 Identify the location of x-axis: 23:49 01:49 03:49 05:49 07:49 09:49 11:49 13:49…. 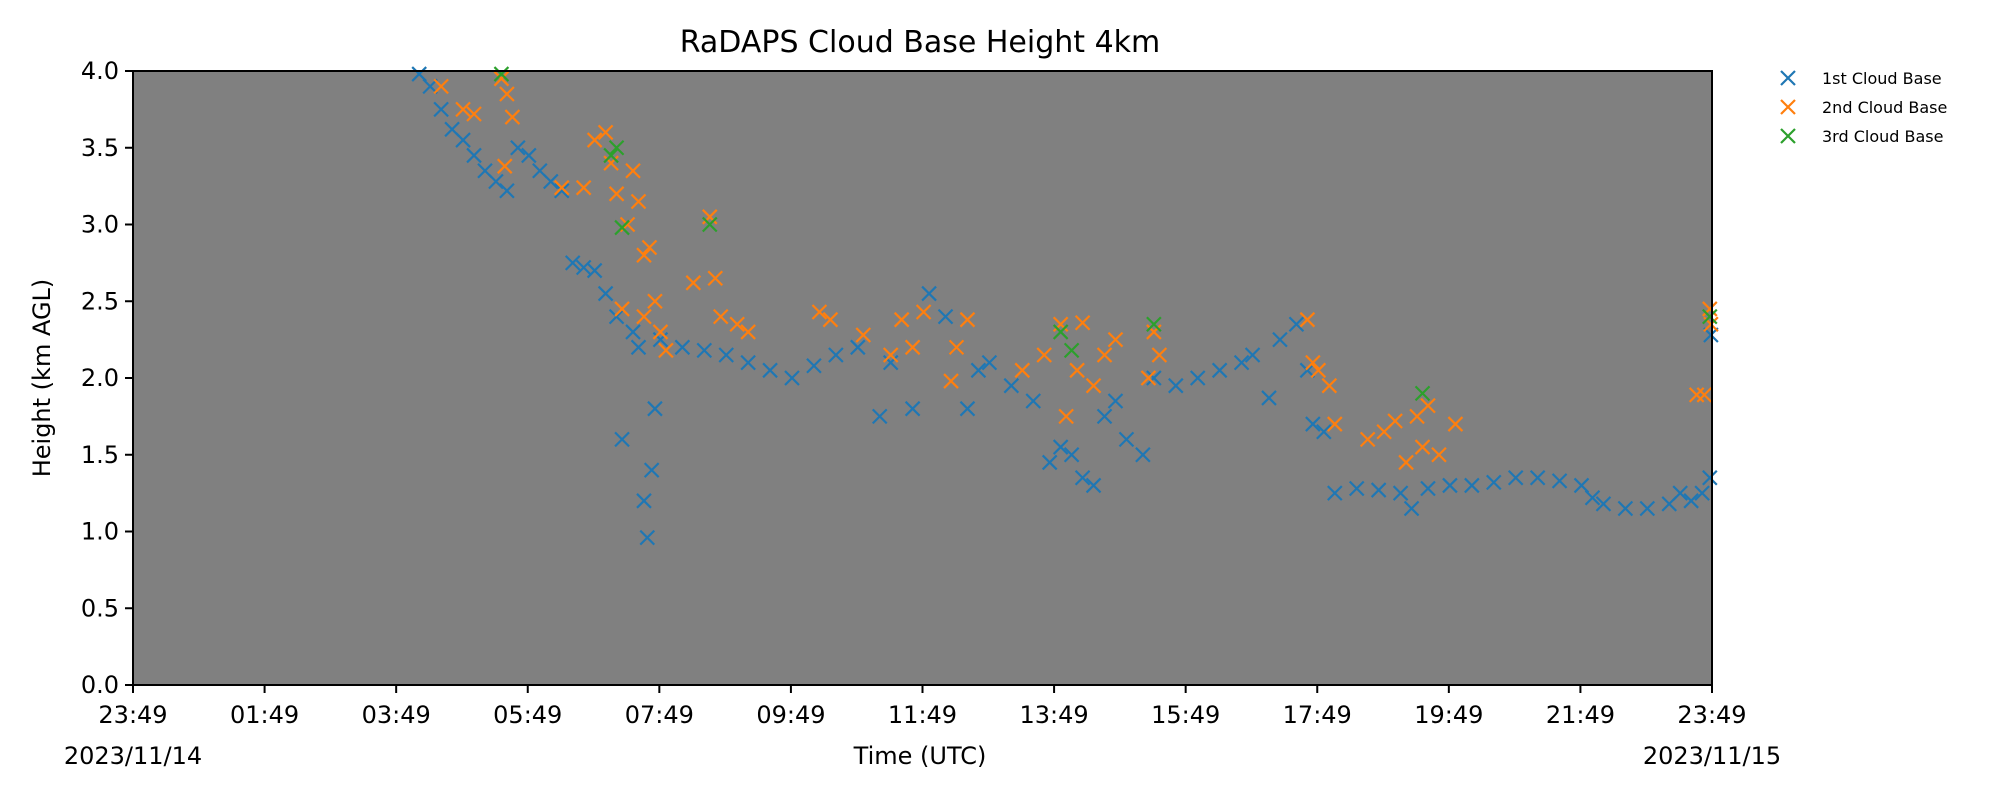
(922, 707).